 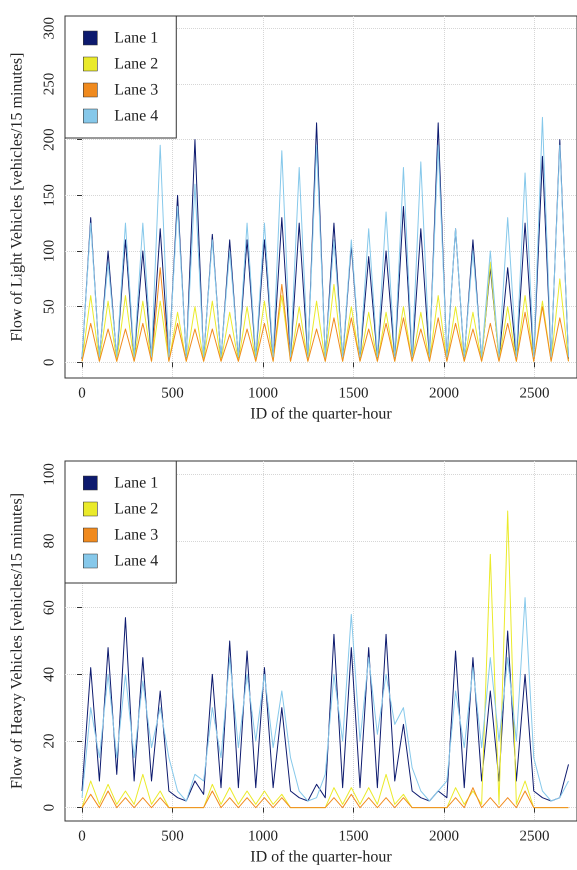 What do you see at coordinates (17, 641) in the screenshot?
I see `y-axis-title: Flow of Heavy Vehicles [vehicles/15 minutes]` at bounding box center [17, 641].